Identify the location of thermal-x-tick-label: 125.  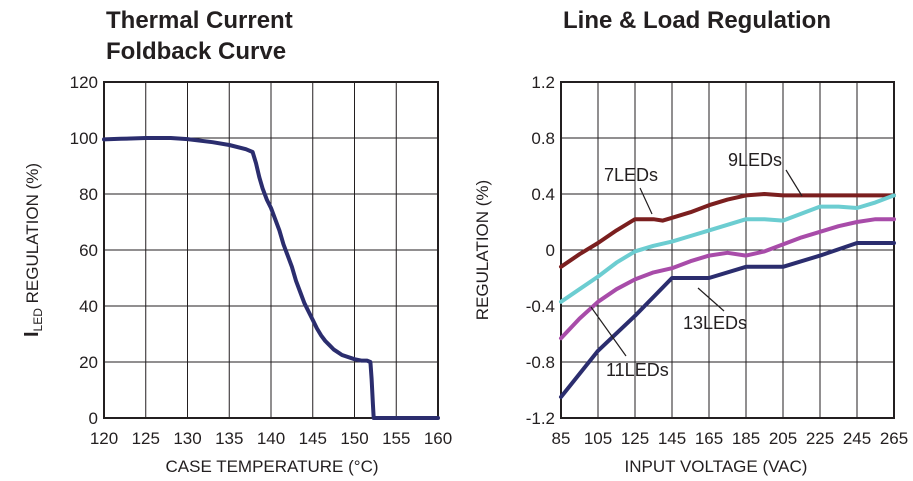
(146, 438).